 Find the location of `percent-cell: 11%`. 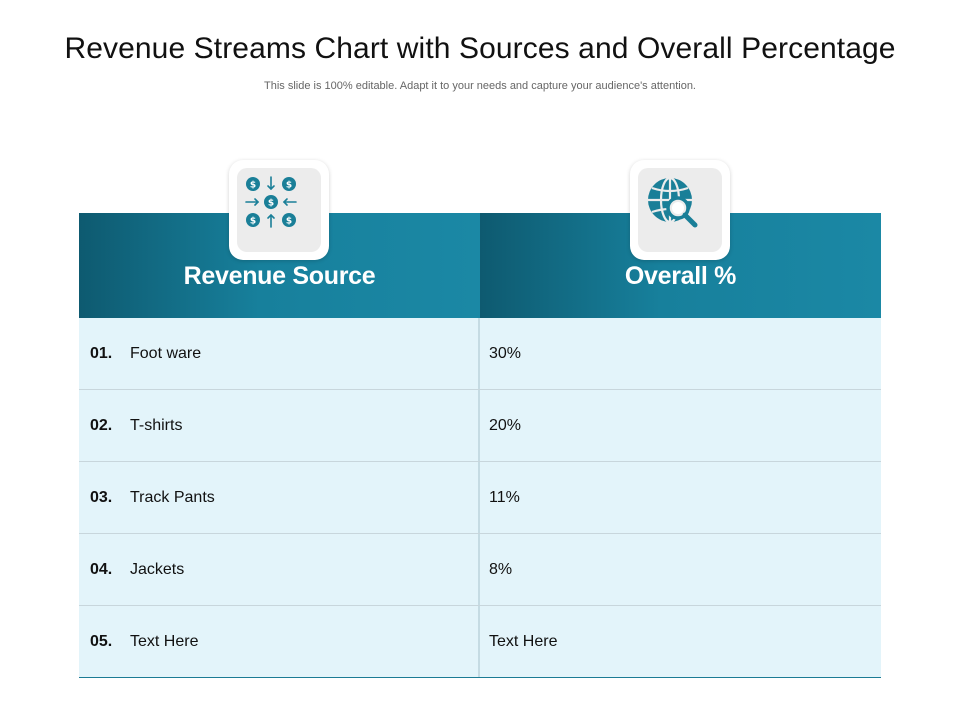

percent-cell: 11% is located at coordinates (680, 497).